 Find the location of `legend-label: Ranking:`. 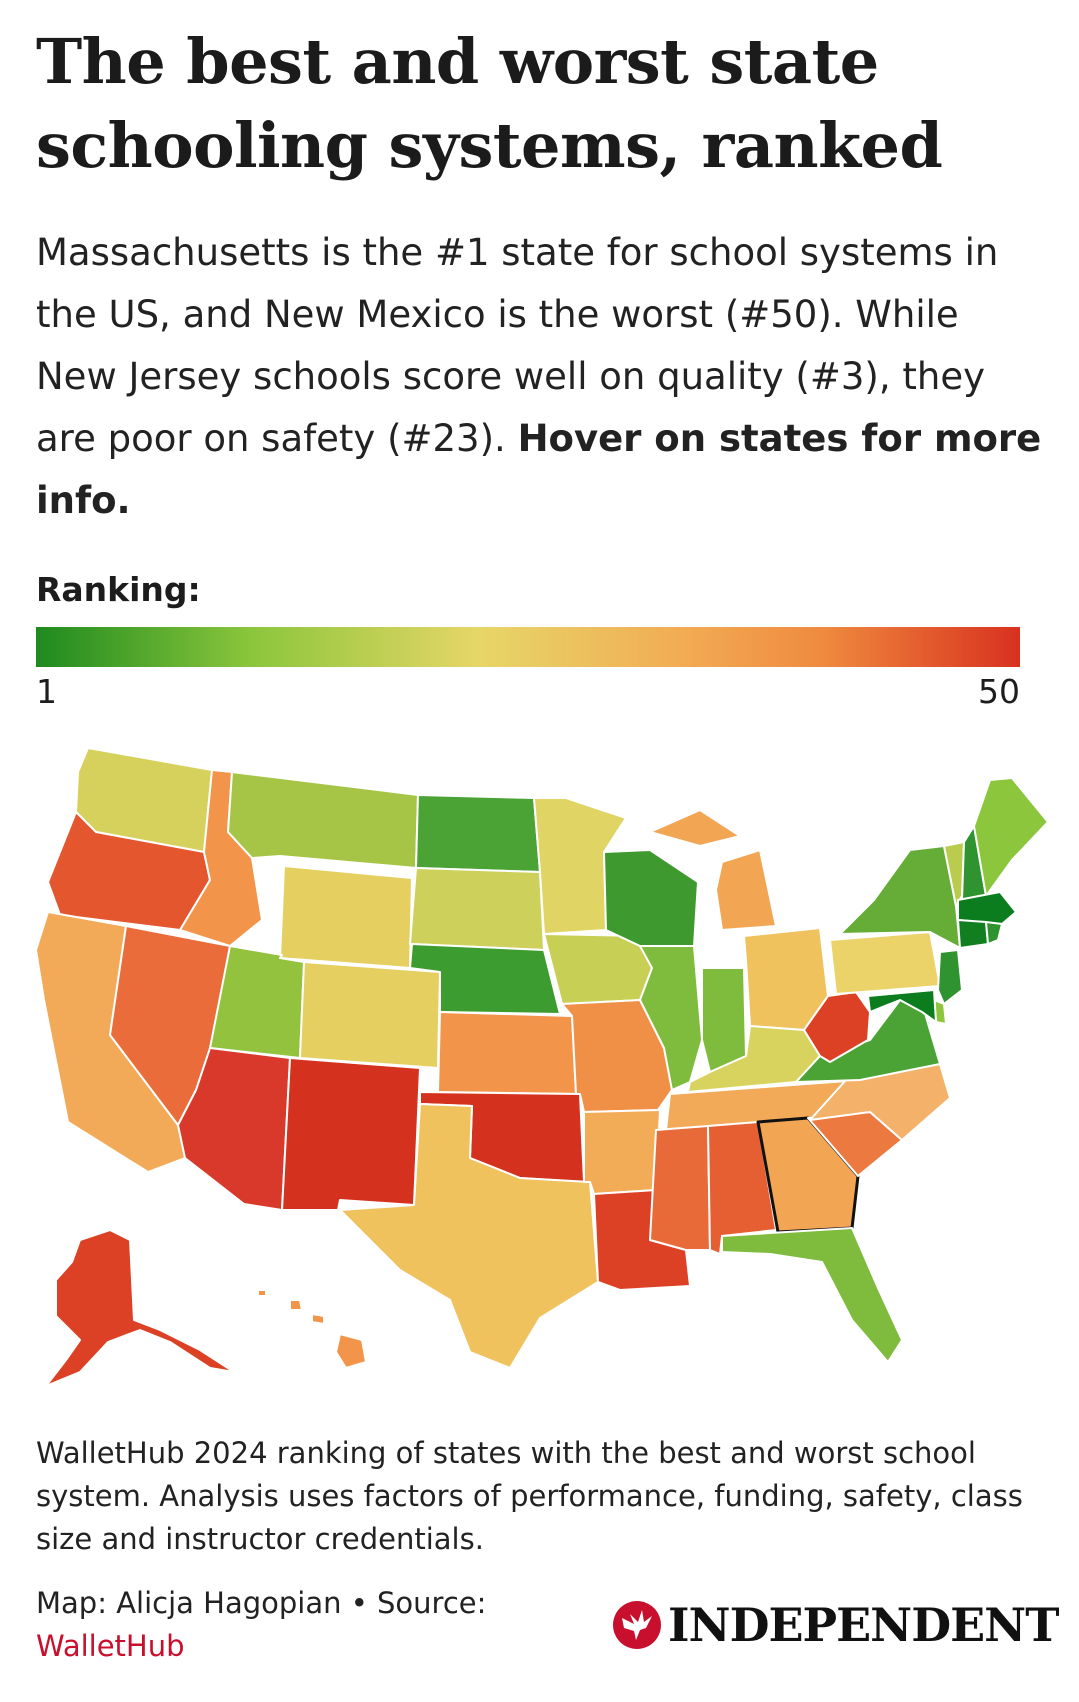

legend-label: Ranking: is located at coordinates (118, 589).